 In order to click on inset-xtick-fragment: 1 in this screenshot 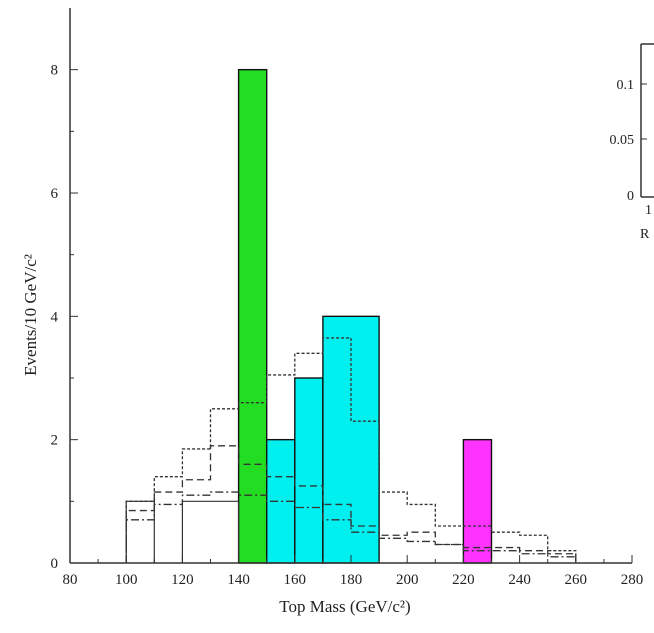, I will do `click(648, 210)`.